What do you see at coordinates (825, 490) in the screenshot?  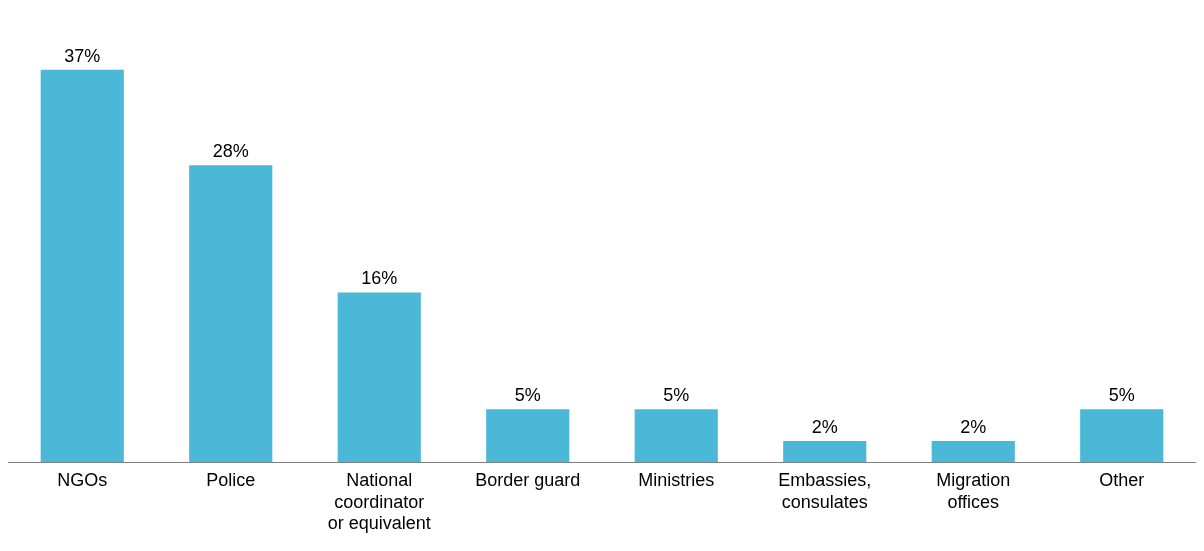 I see `x-tick-label: Embassies, consulates` at bounding box center [825, 490].